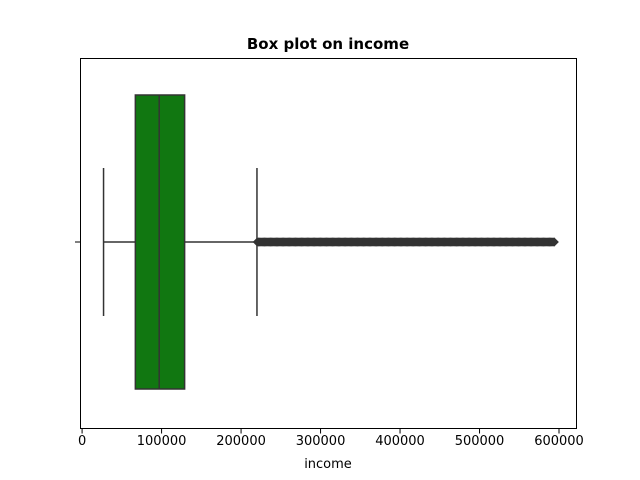 The height and width of the screenshot is (480, 640). What do you see at coordinates (82, 441) in the screenshot?
I see `x-tick-label: 0` at bounding box center [82, 441].